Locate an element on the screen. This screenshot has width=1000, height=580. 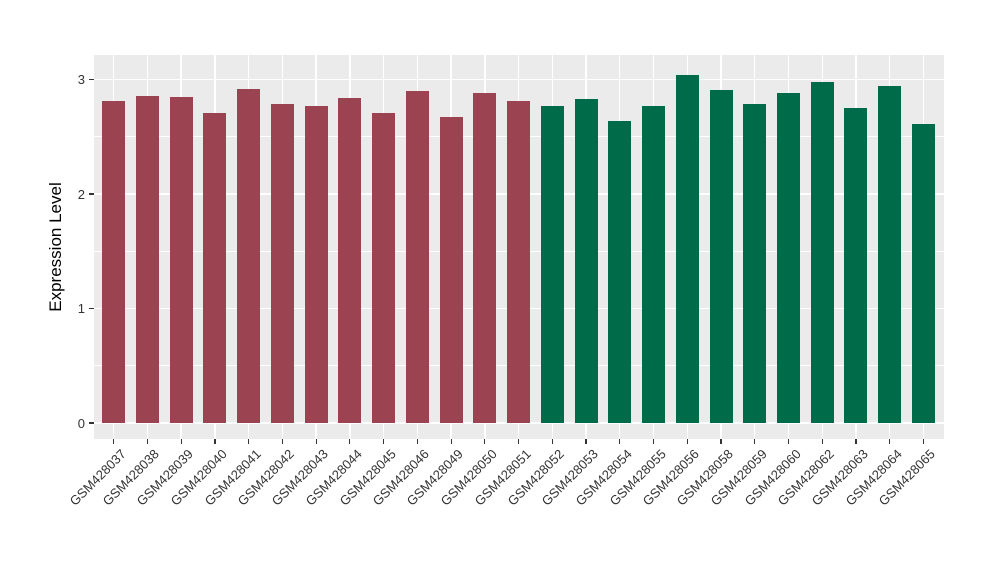
y-tick-label-1: 1 is located at coordinates (81, 308).